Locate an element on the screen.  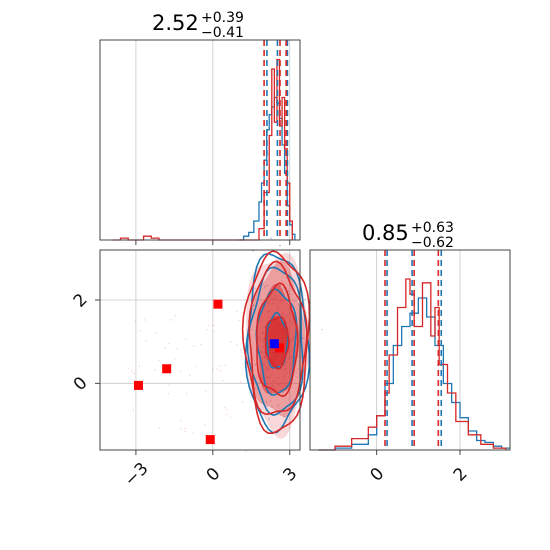
joint-xtick-label-2: 3 is located at coordinates (291, 475).